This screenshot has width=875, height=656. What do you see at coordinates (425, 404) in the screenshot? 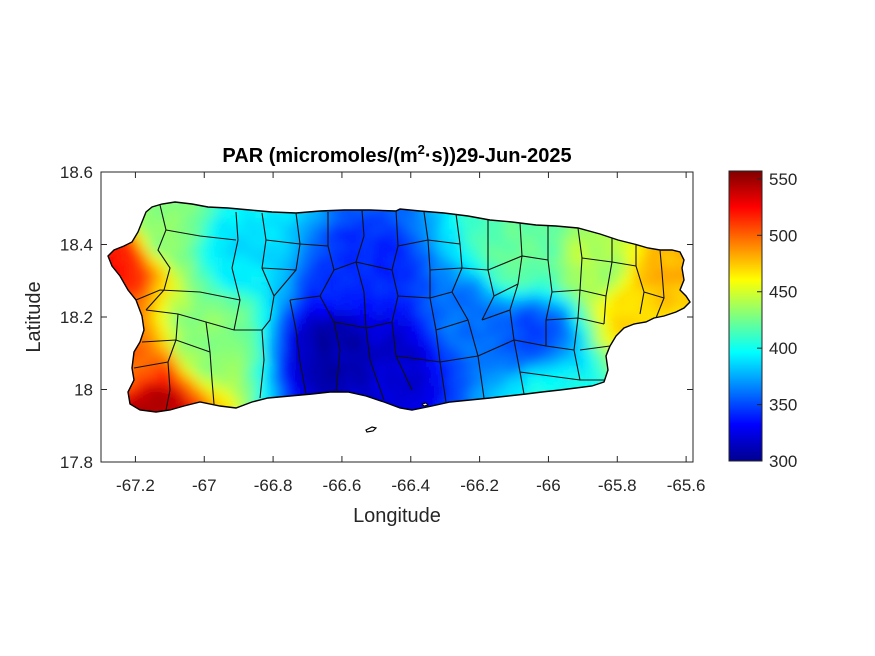
I see `small-islet` at bounding box center [425, 404].